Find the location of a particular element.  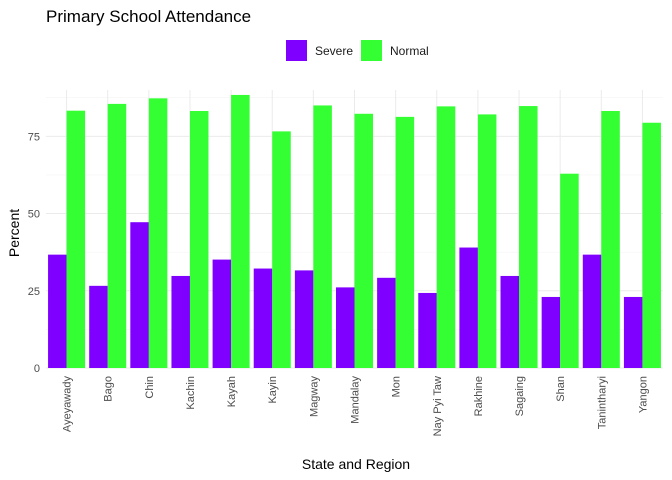

y-tick-label: 50 is located at coordinates (34, 215).